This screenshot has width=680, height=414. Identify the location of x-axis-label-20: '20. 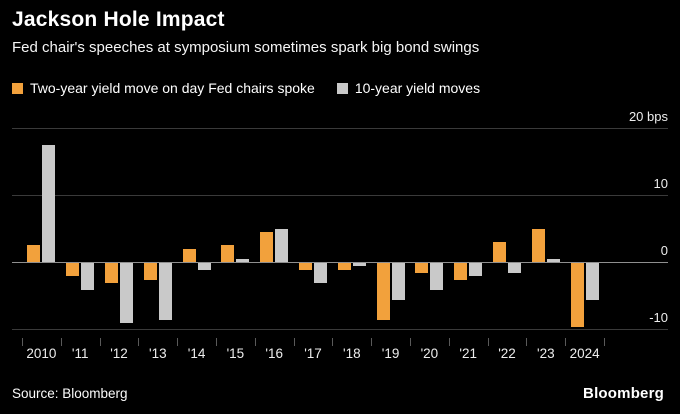
(429, 353).